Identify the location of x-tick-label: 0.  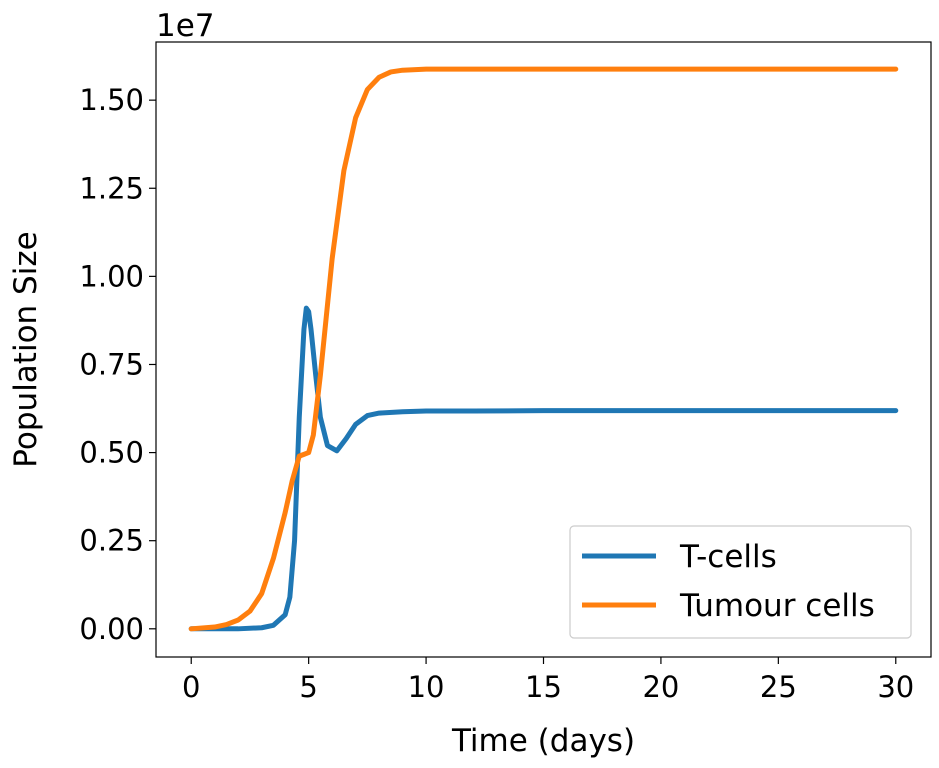
(191, 687).